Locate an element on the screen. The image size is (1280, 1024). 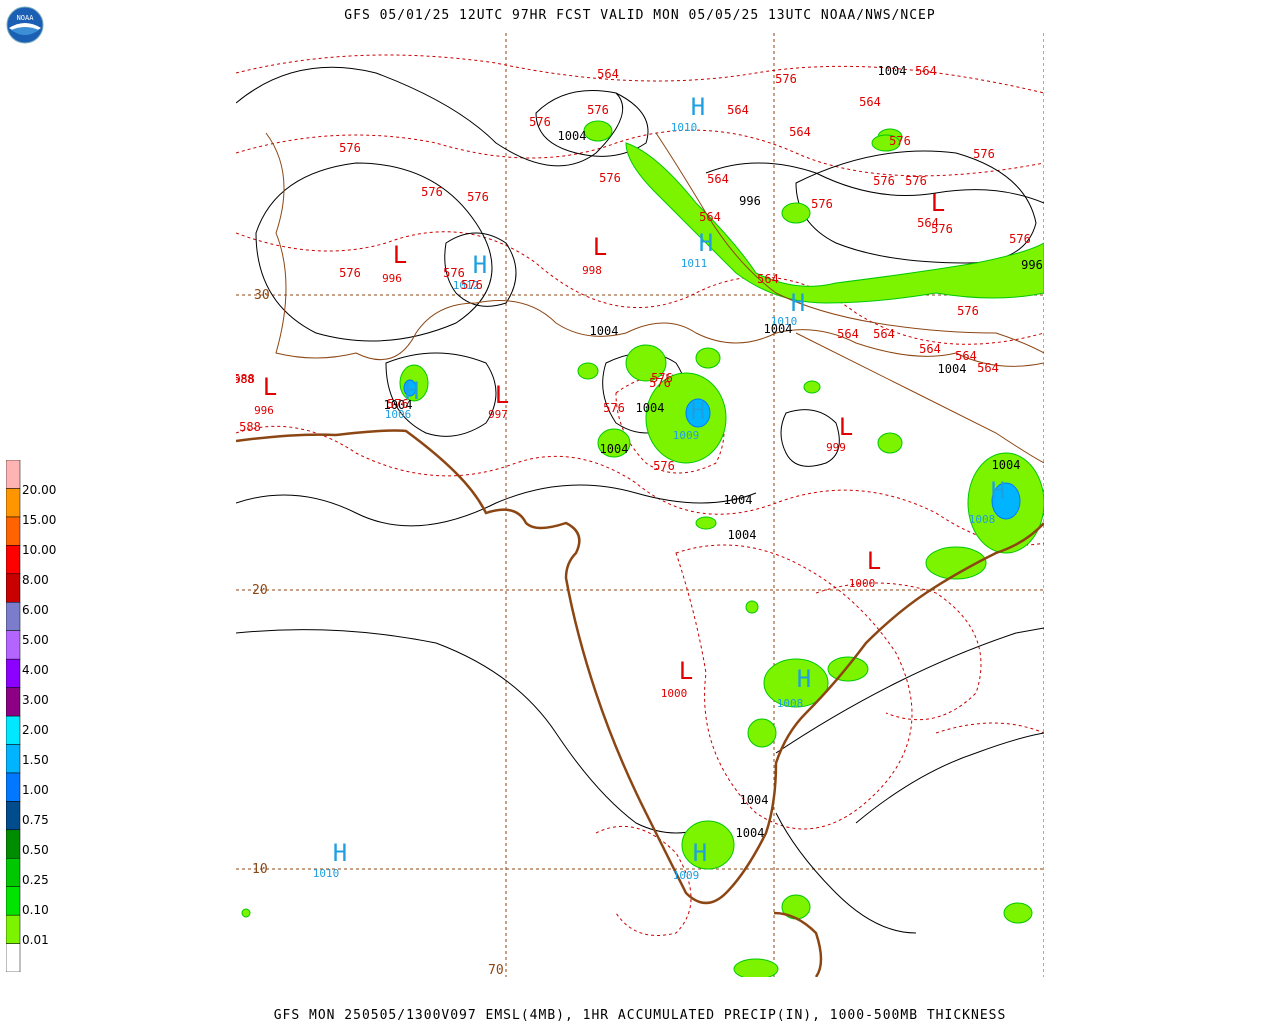
legend-label: 0.01 is located at coordinates (35, 940).